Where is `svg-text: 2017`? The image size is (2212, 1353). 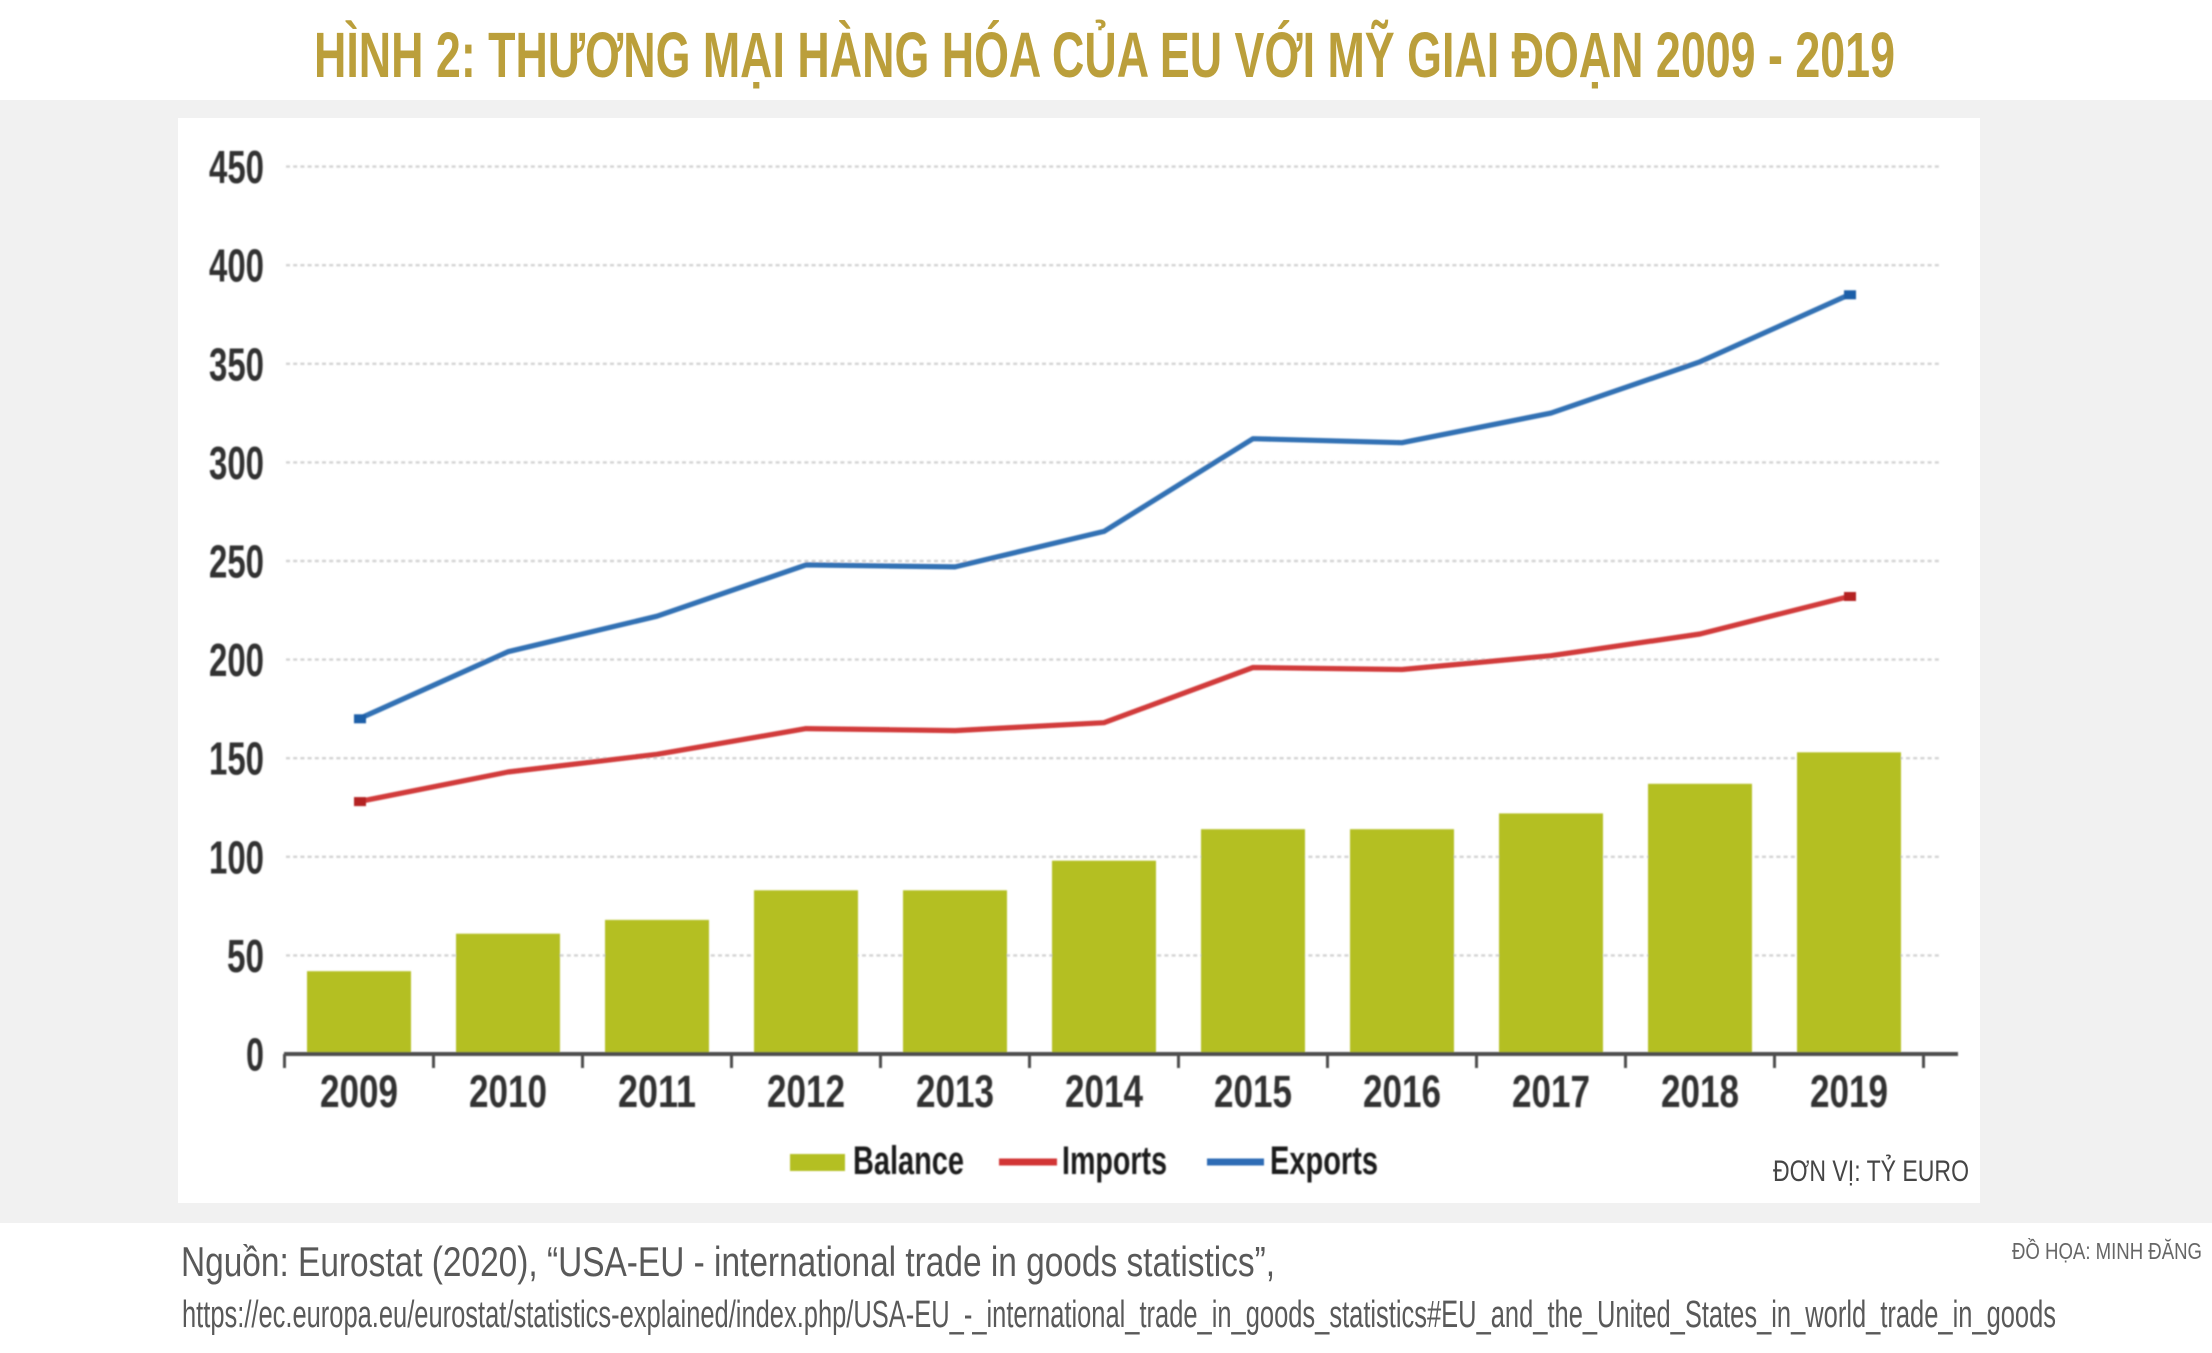
svg-text: 2017 is located at coordinates (1551, 1091).